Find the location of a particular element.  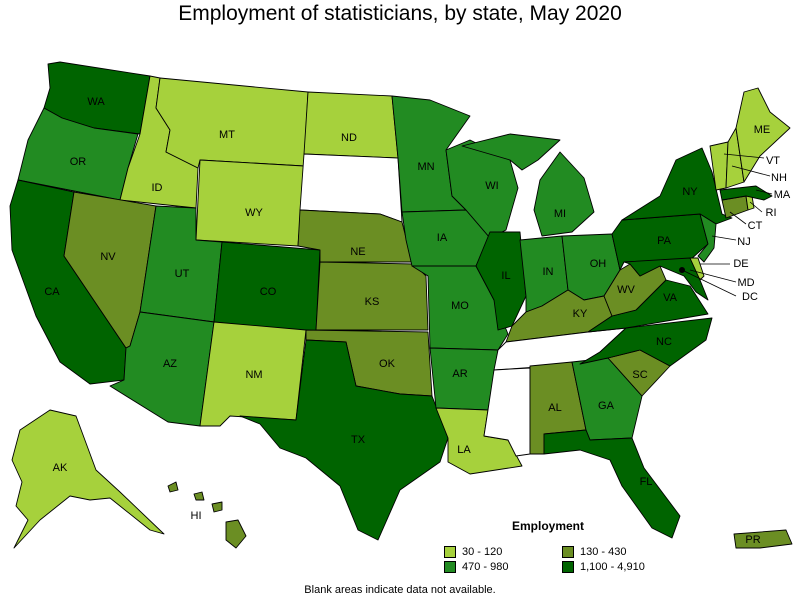

label-mo: MO is located at coordinates (460, 306).